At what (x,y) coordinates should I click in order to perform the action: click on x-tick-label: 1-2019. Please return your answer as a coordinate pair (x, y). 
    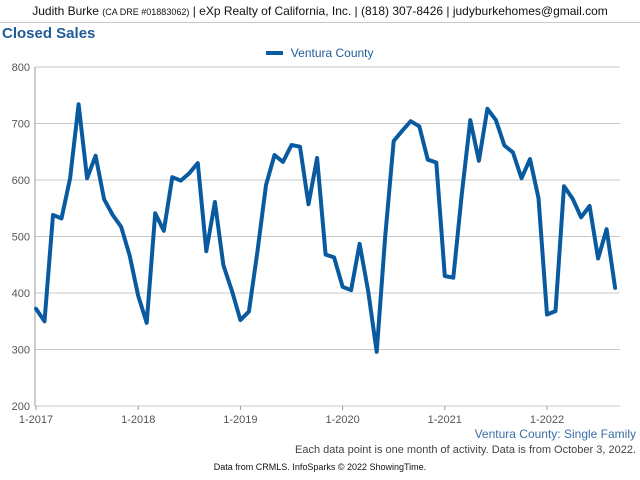
    Looking at the image, I should click on (240, 420).